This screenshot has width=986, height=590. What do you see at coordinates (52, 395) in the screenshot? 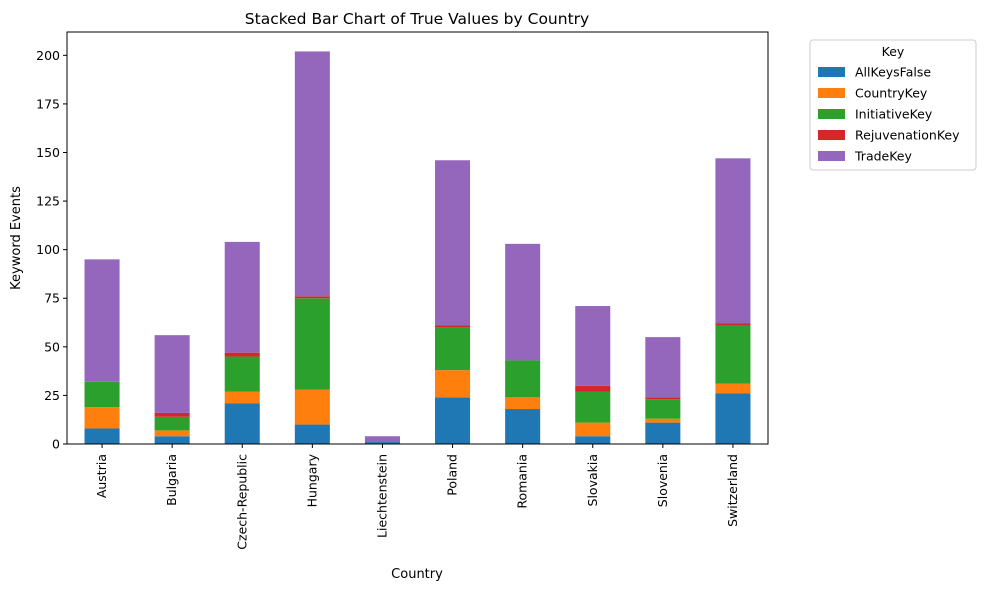
I see `y-tick-label: 25` at bounding box center [52, 395].